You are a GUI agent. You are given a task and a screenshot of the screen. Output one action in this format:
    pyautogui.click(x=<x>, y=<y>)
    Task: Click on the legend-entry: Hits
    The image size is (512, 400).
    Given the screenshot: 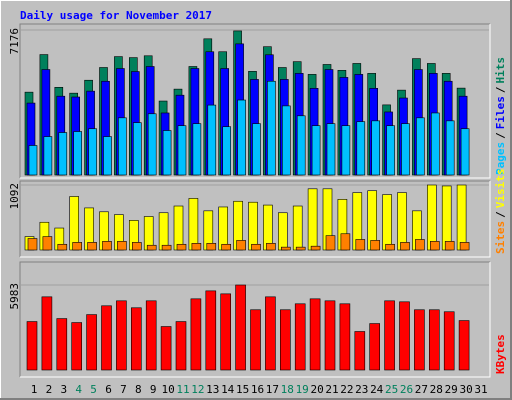 What is the action you would take?
    pyautogui.click(x=500, y=70)
    